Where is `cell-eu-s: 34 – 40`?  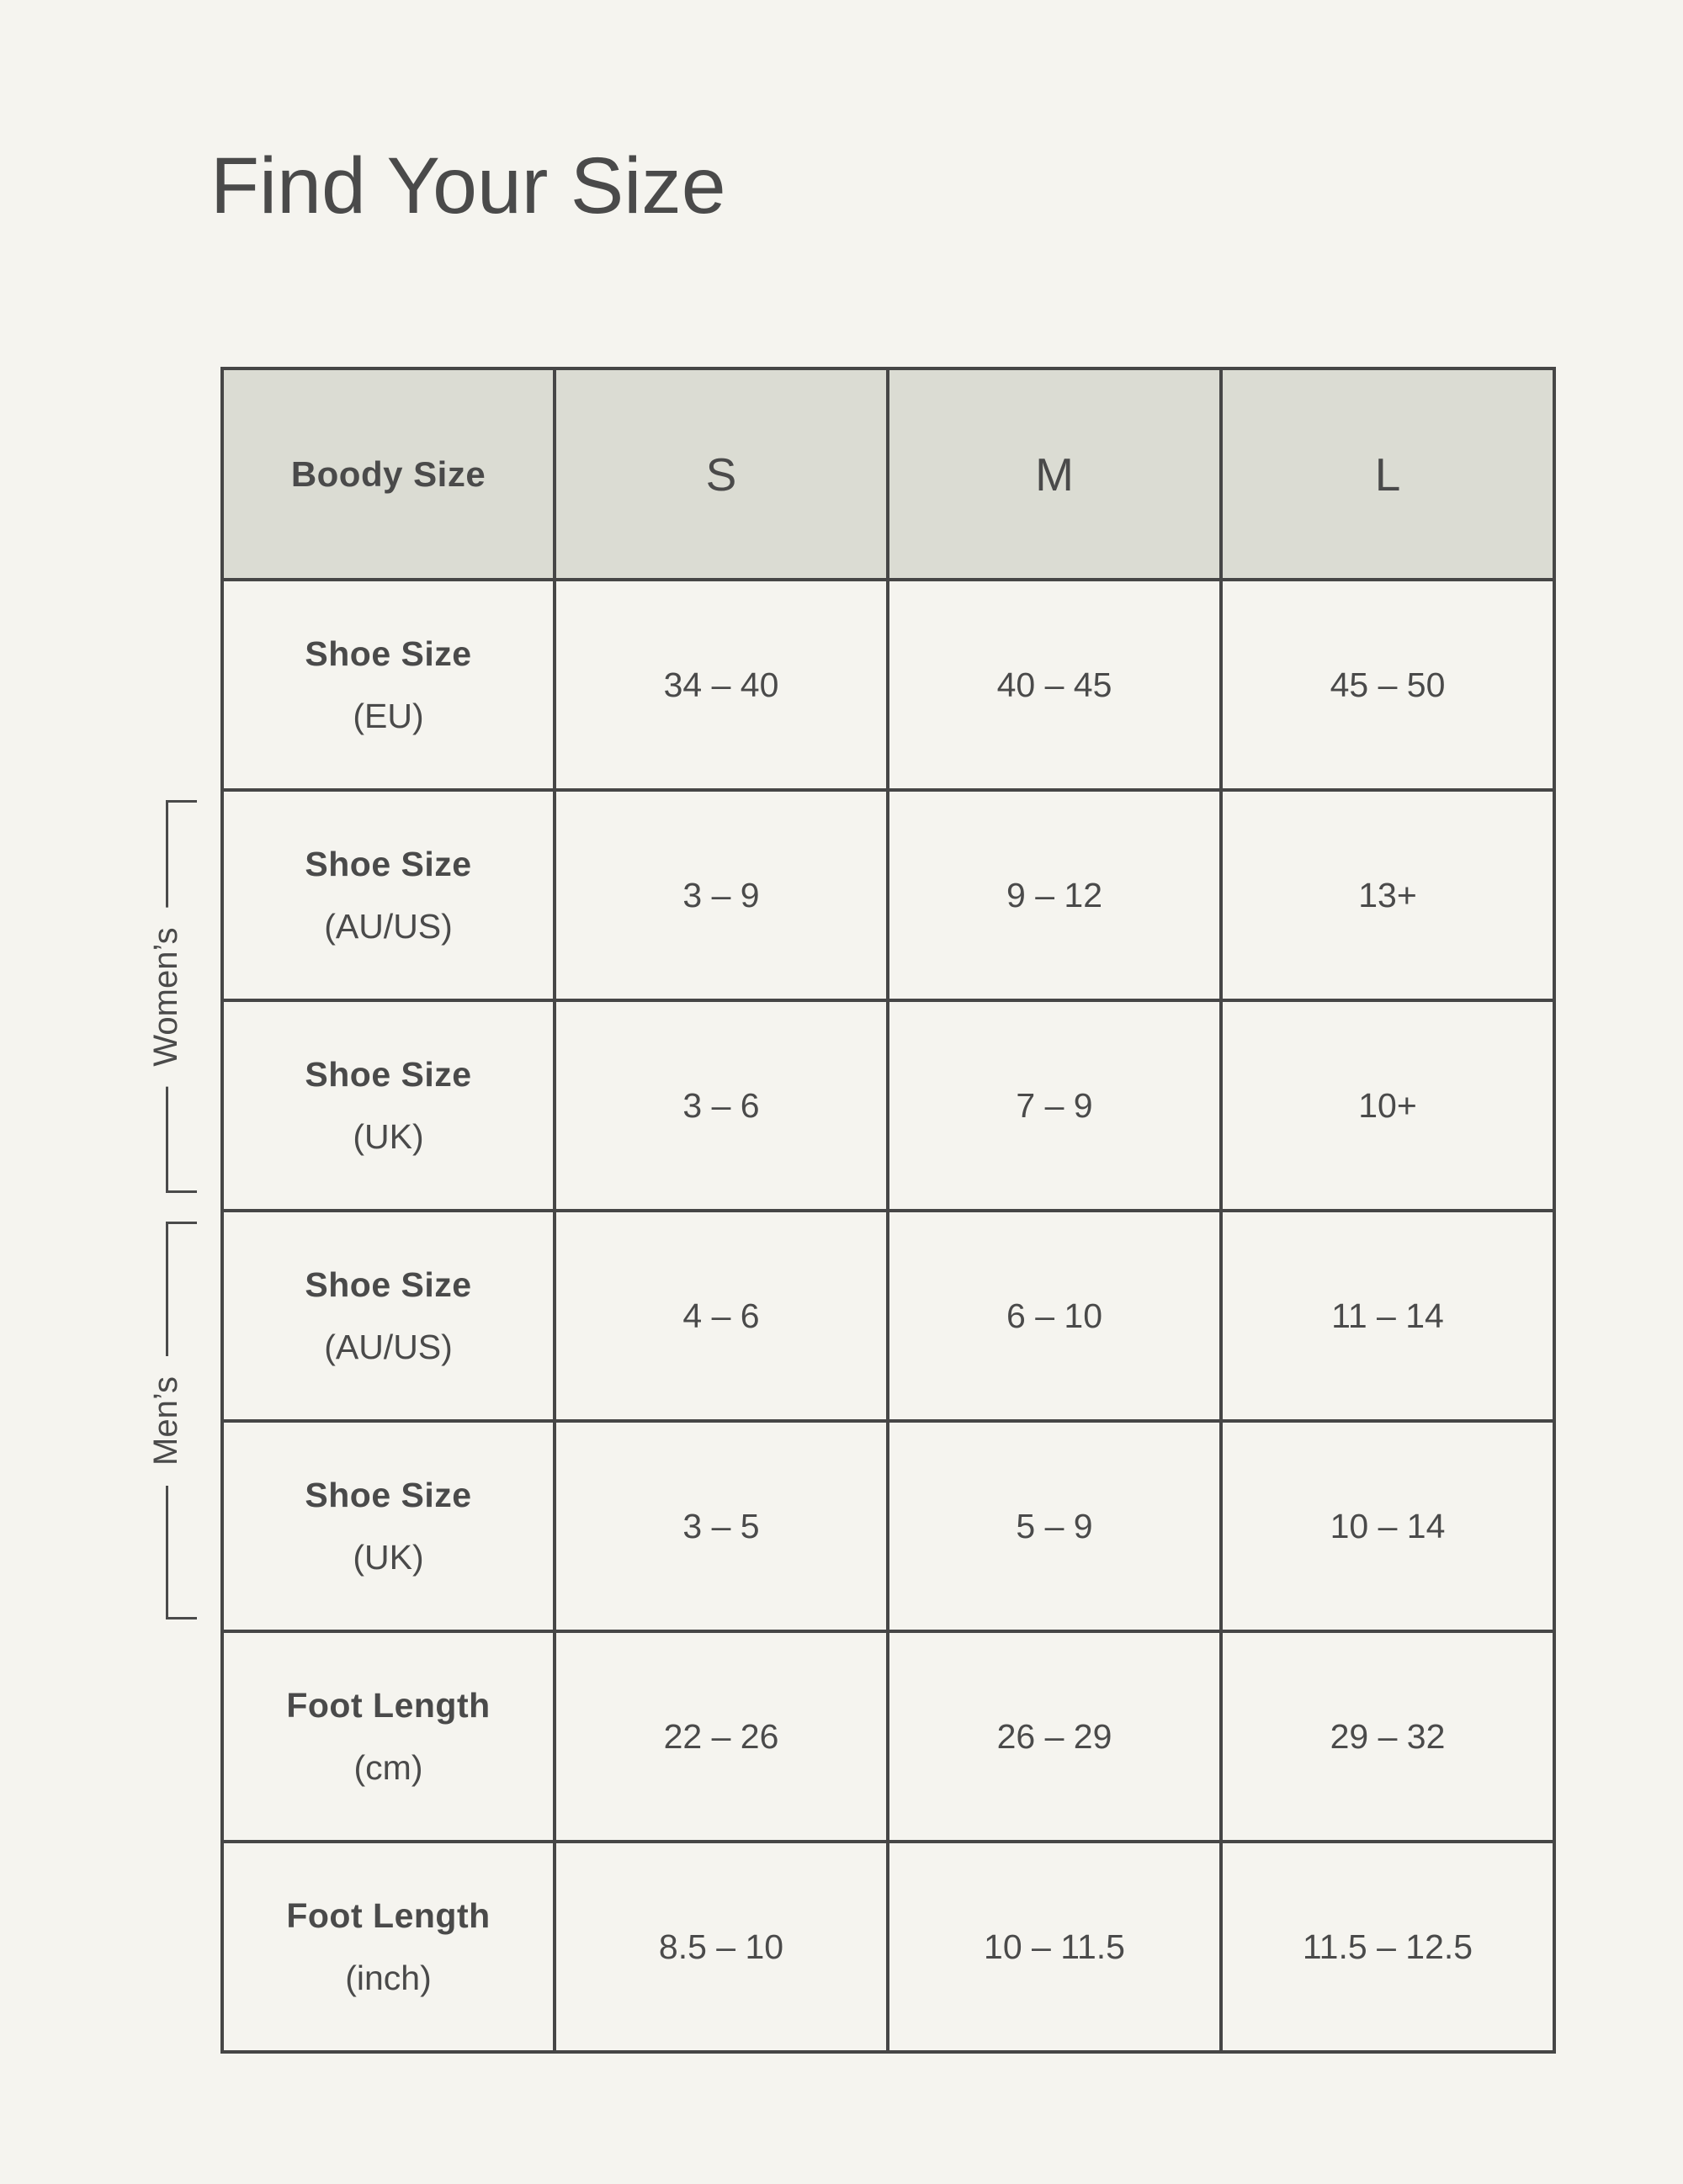 cell-eu-s: 34 – 40 is located at coordinates (721, 685).